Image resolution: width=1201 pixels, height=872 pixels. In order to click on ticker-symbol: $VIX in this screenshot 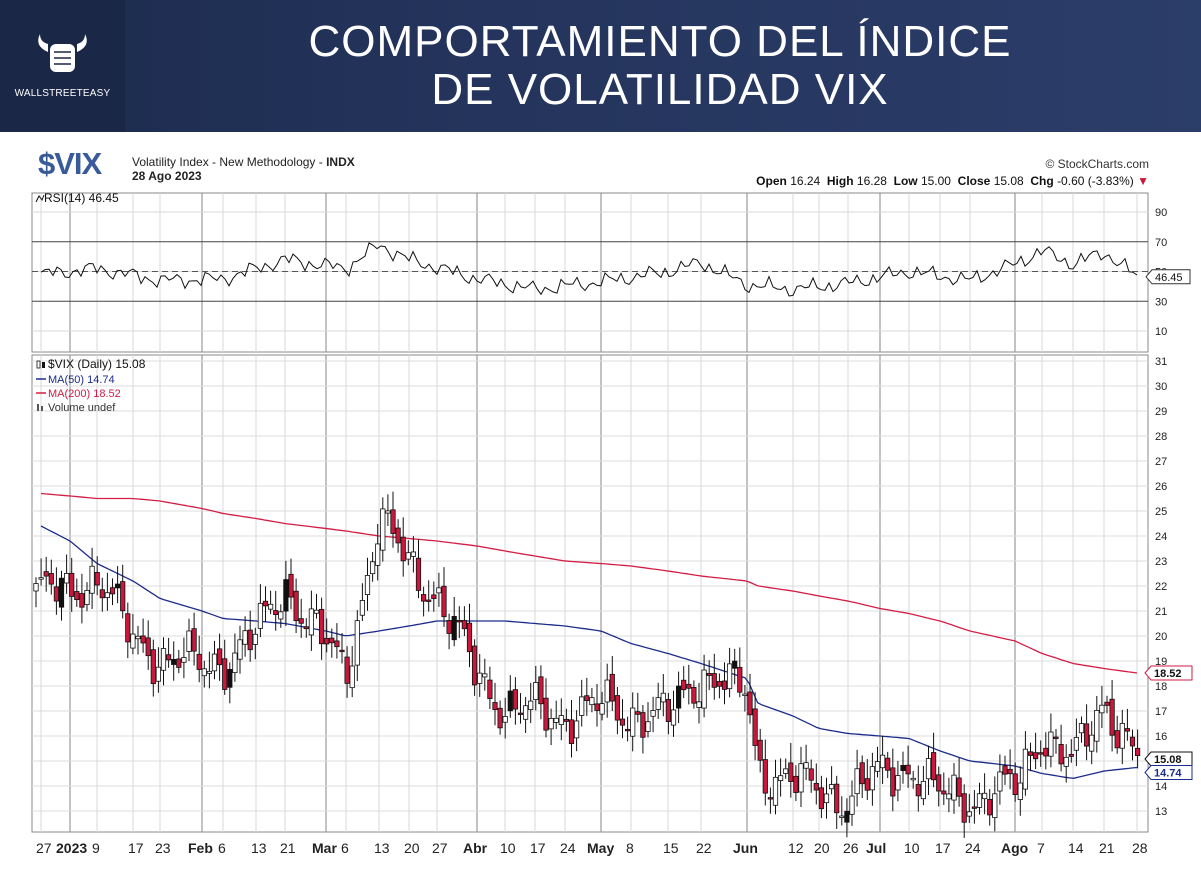, I will do `click(70, 163)`.